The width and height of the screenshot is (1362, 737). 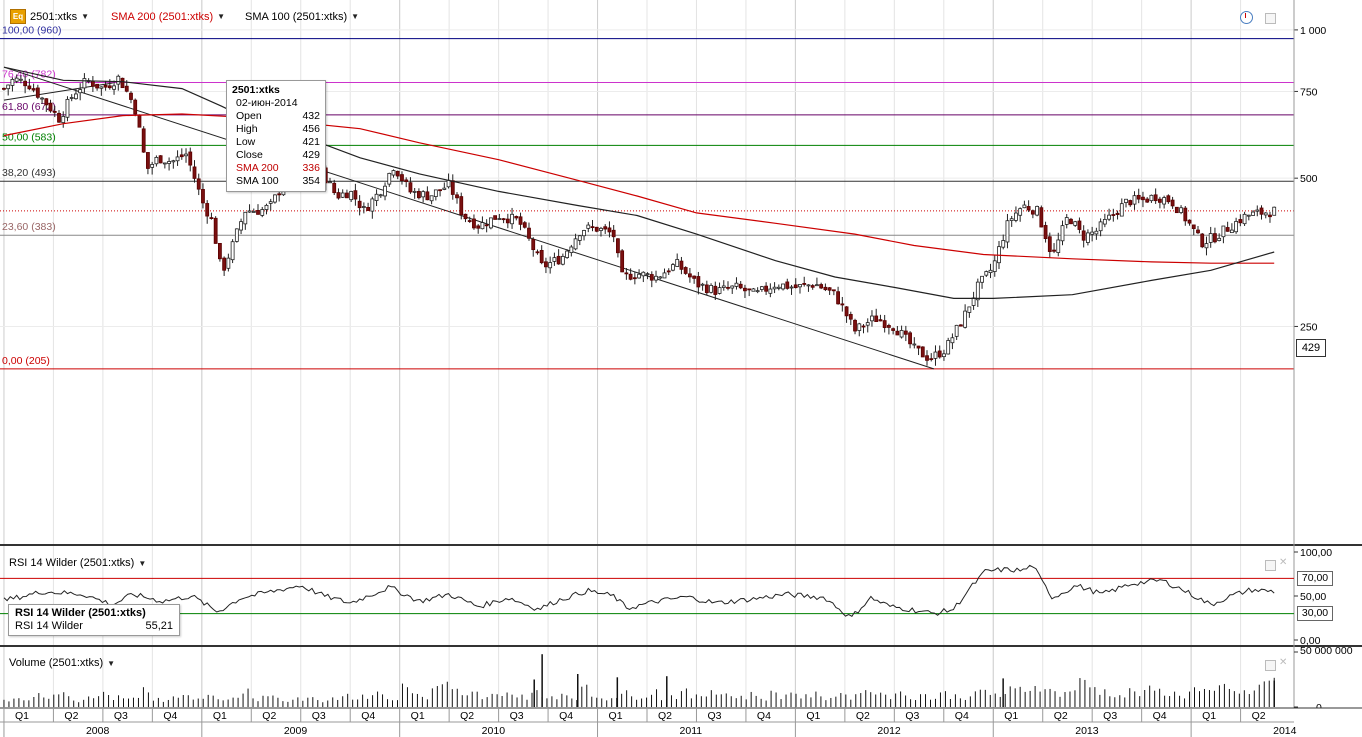 I want to click on fib-level-label: 38,20 (493), so click(x=29, y=173).